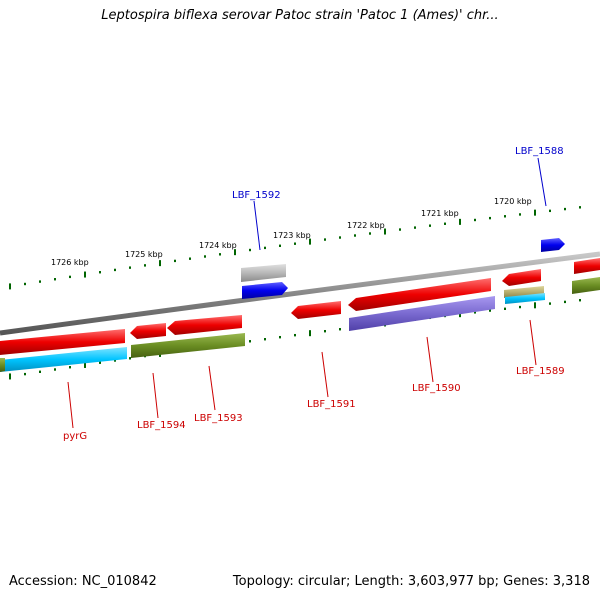  What do you see at coordinates (63, 359) in the screenshot?
I see `gene-pyrg-cyan` at bounding box center [63, 359].